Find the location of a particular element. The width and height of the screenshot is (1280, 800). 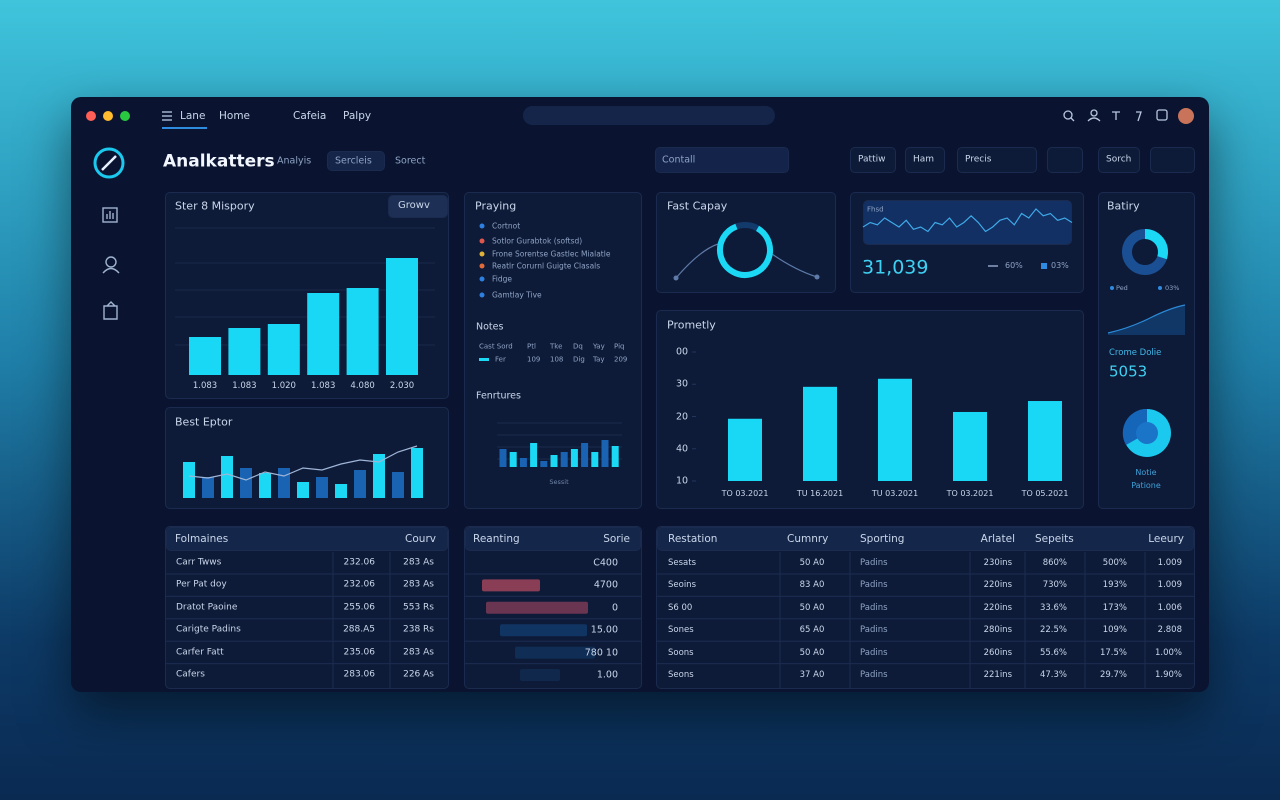

dropdown is located at coordinates (418, 206).